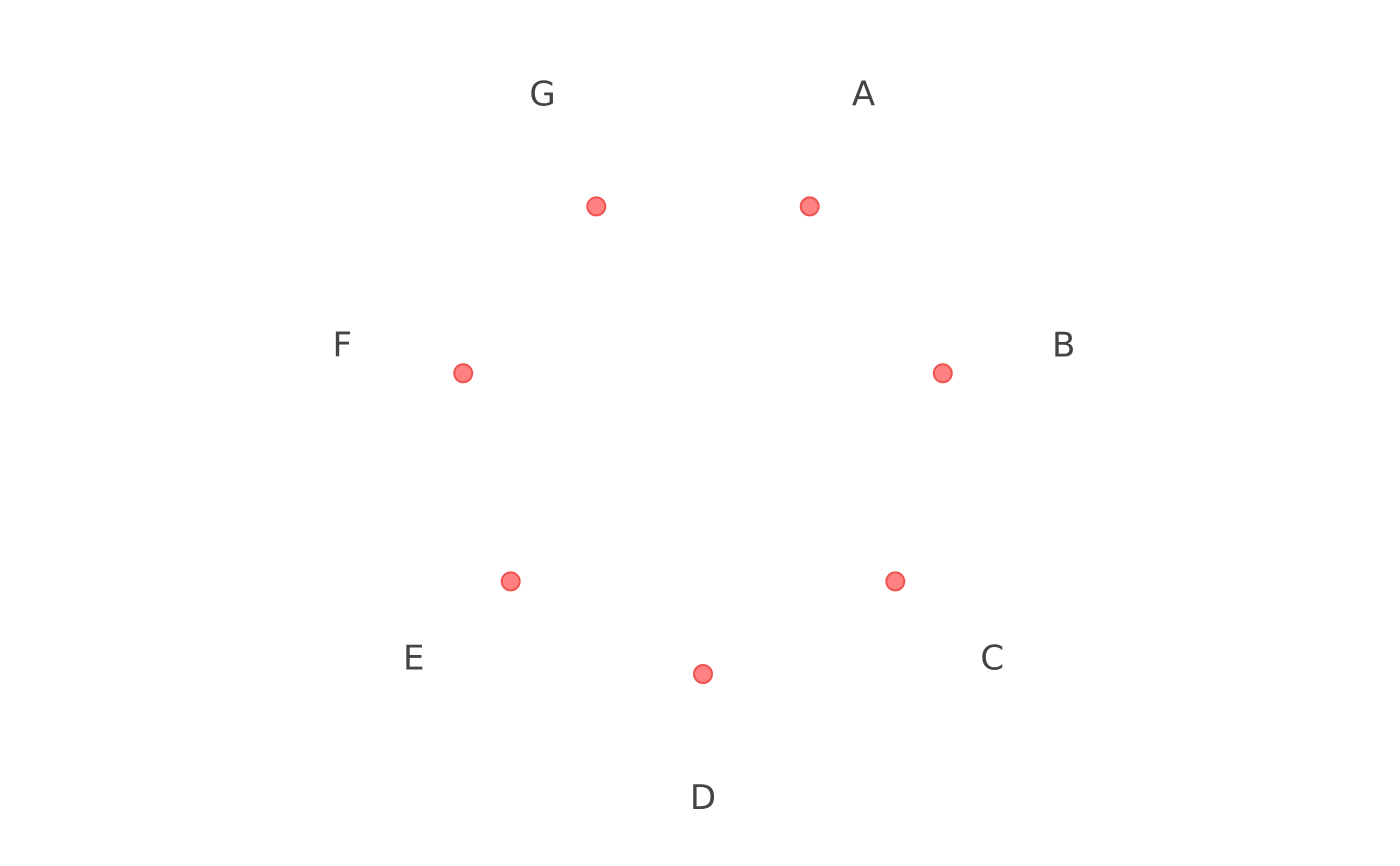 Image resolution: width=1400 pixels, height=866 pixels. Describe the element at coordinates (463, 373) in the screenshot. I see `data-point-f` at that location.